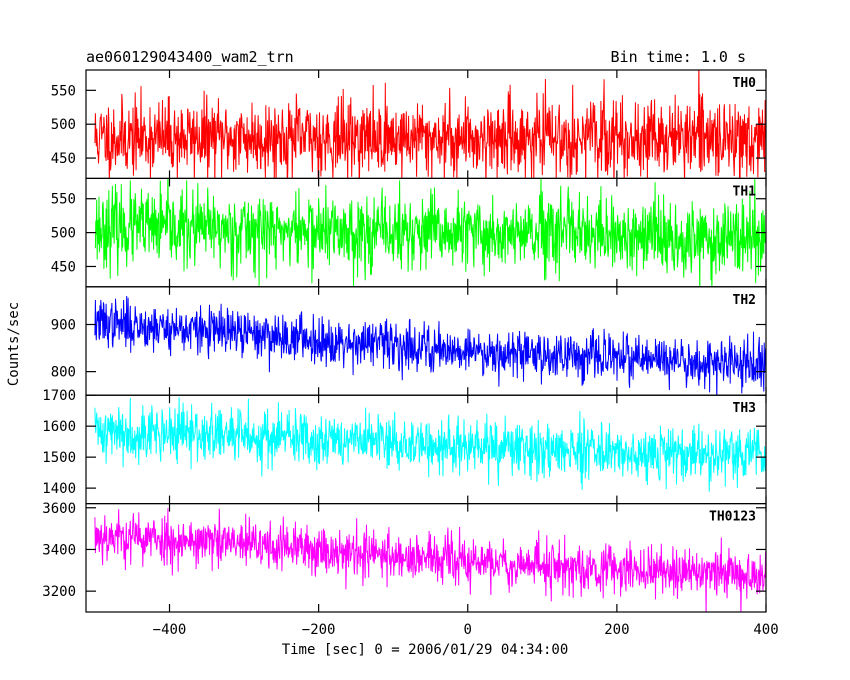 Image resolution: width=850 pixels, height=680 pixels. Describe the element at coordinates (430, 560) in the screenshot. I see `series-th0123` at that location.